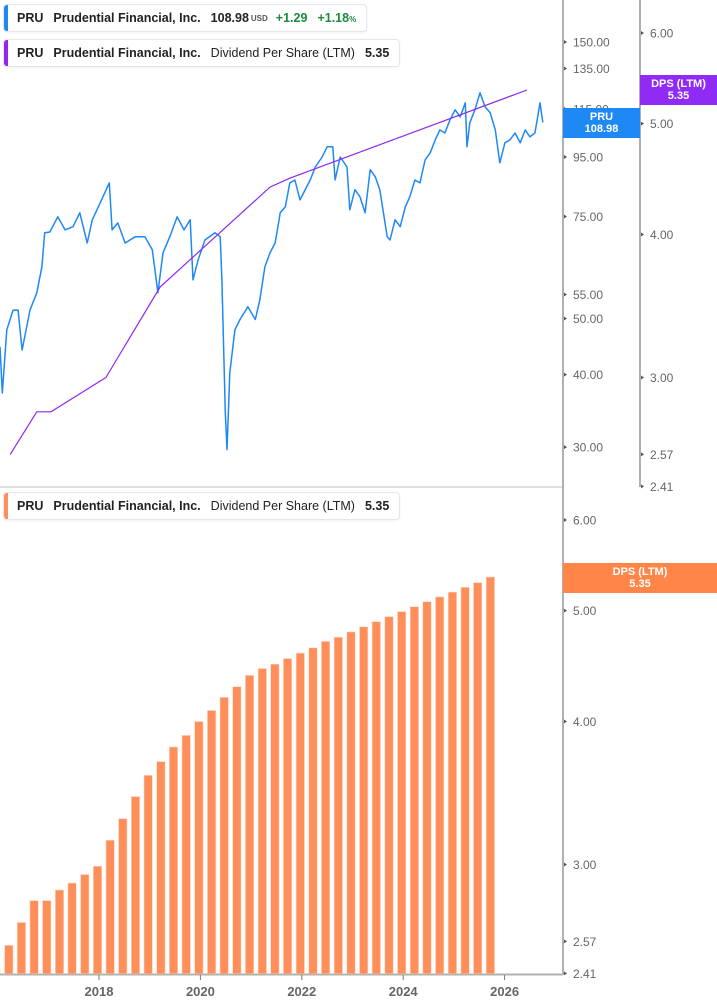 This screenshot has width=717, height=1005. What do you see at coordinates (301, 991) in the screenshot?
I see `x-axis-tick-label: 2022` at bounding box center [301, 991].